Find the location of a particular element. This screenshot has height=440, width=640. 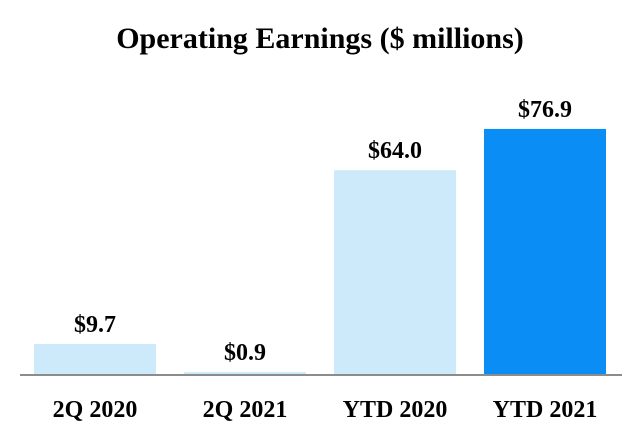

data-label-2q-2020: $9.7 is located at coordinates (95, 325).